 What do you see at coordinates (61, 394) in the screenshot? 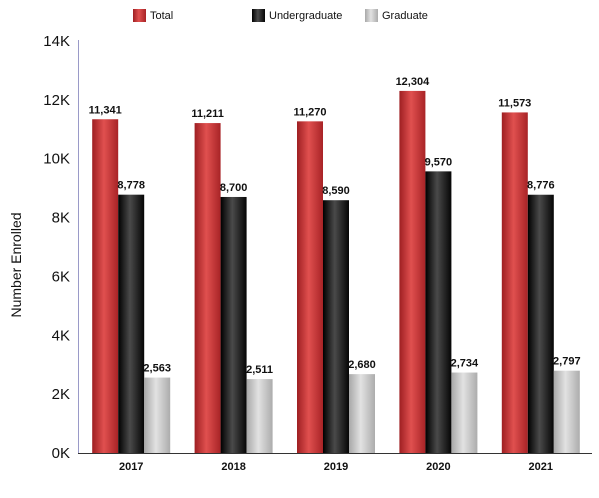
I see `y-tick-label: 2K` at bounding box center [61, 394].